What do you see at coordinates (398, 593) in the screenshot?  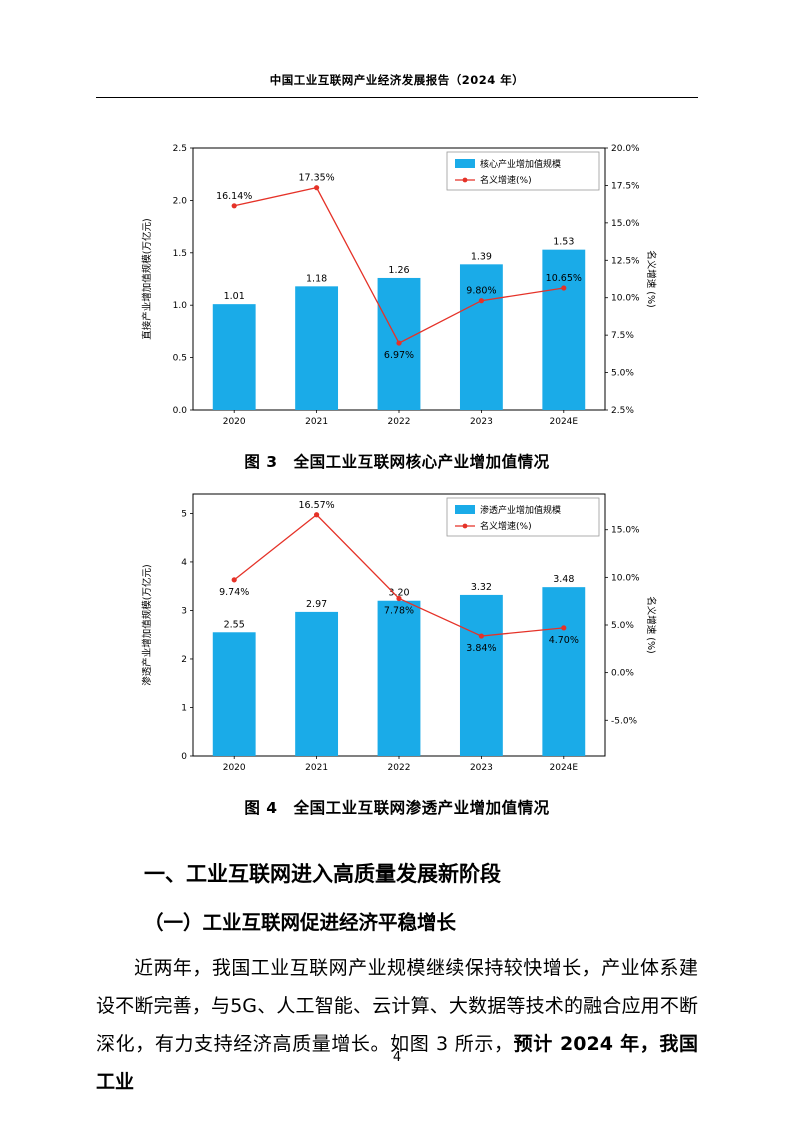 I see `bar-value-label: 3.20` at bounding box center [398, 593].